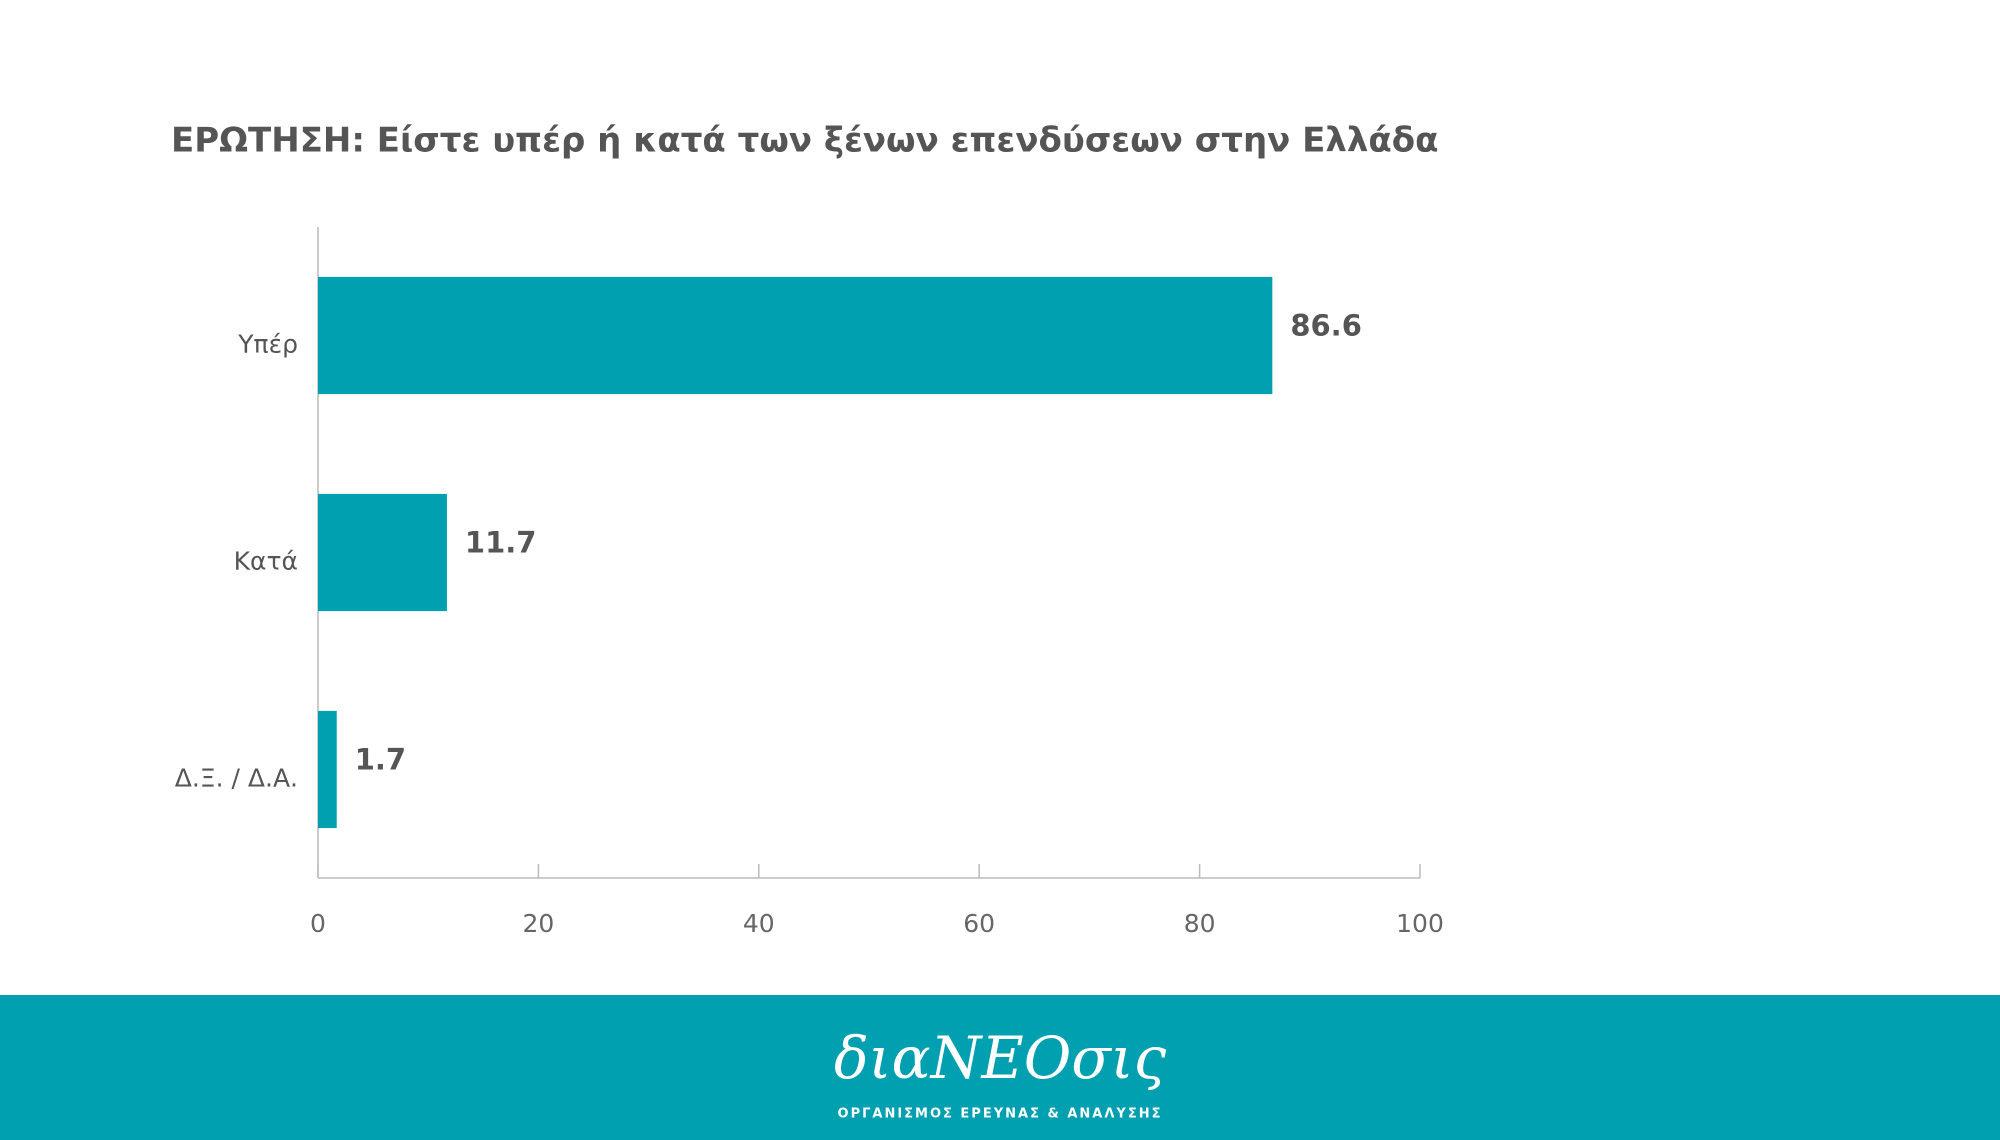 The image size is (2000, 1140). Describe the element at coordinates (759, 923) in the screenshot. I see `x-tick-label: 40` at that location.